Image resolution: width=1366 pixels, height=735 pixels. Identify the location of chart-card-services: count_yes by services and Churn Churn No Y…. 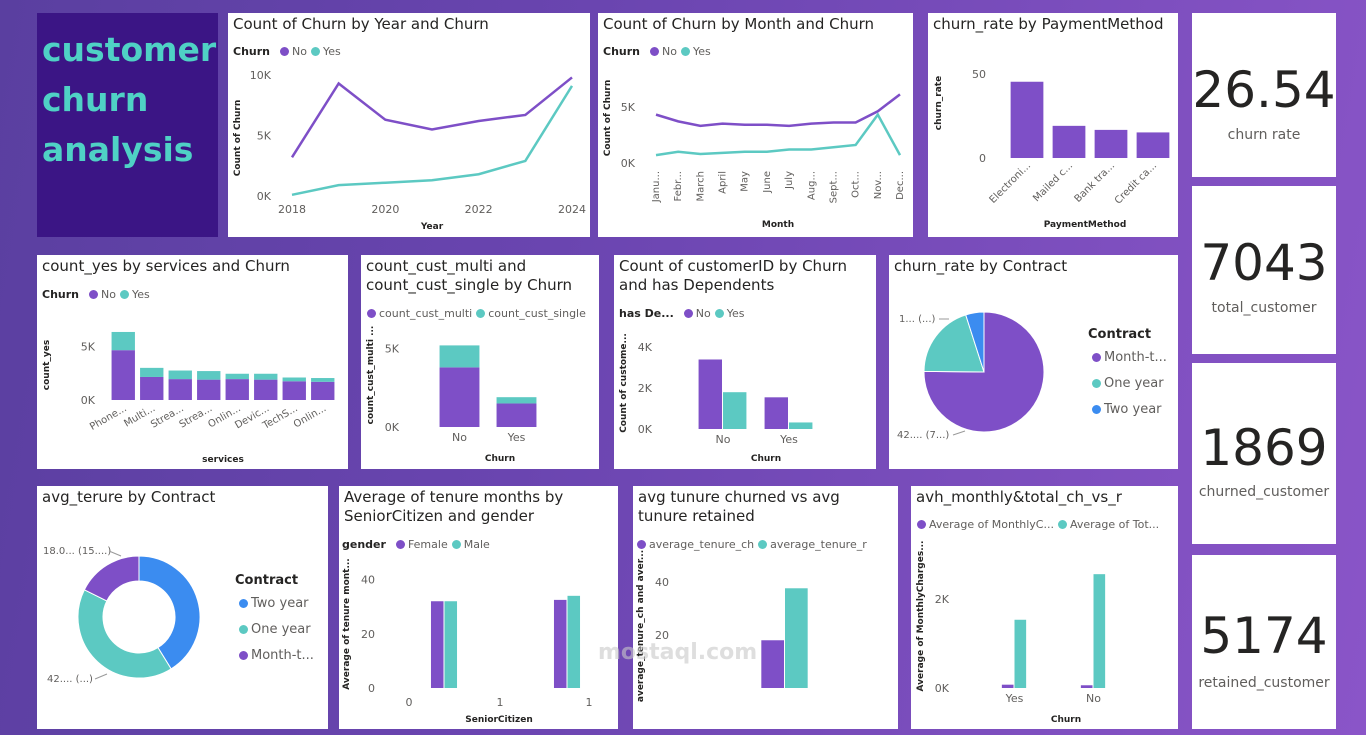
(192, 362).